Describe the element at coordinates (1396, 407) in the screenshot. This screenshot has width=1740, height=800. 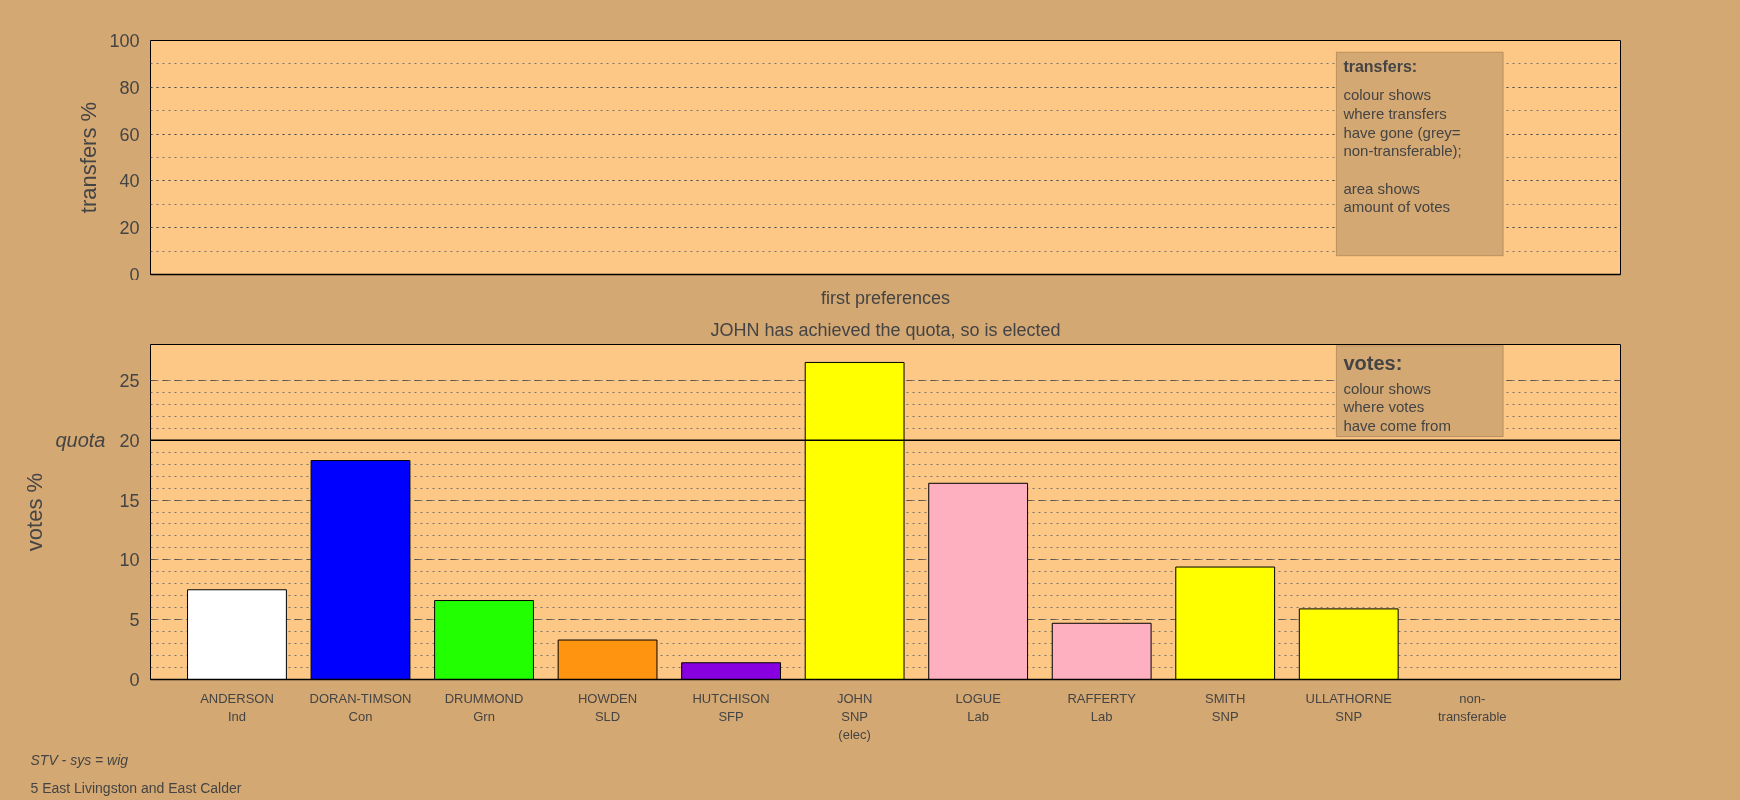
I see `annotation: colour shows where votes have come from` at that location.